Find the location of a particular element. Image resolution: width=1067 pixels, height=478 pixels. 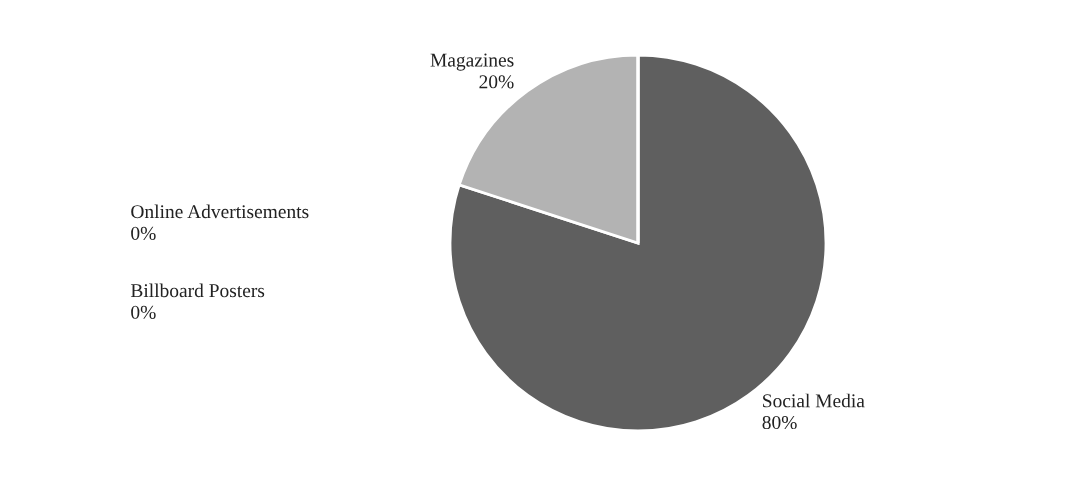

category-label: Billboard Posters is located at coordinates (197, 290).